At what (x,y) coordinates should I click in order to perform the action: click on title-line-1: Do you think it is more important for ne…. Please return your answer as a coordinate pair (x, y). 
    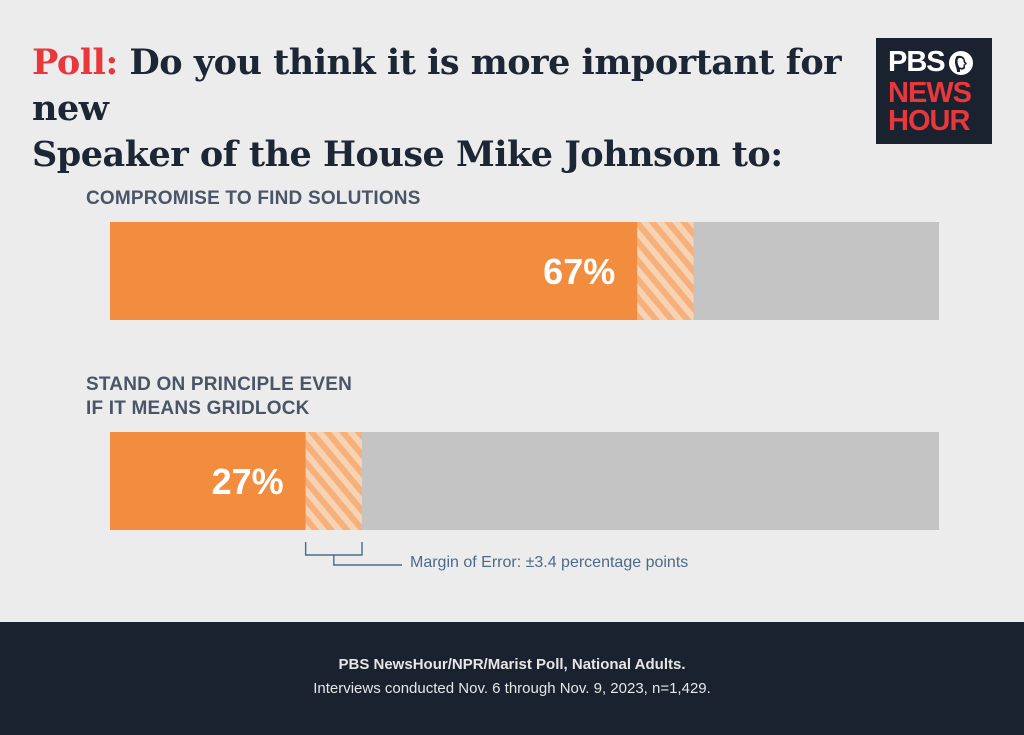
    Looking at the image, I should click on (437, 85).